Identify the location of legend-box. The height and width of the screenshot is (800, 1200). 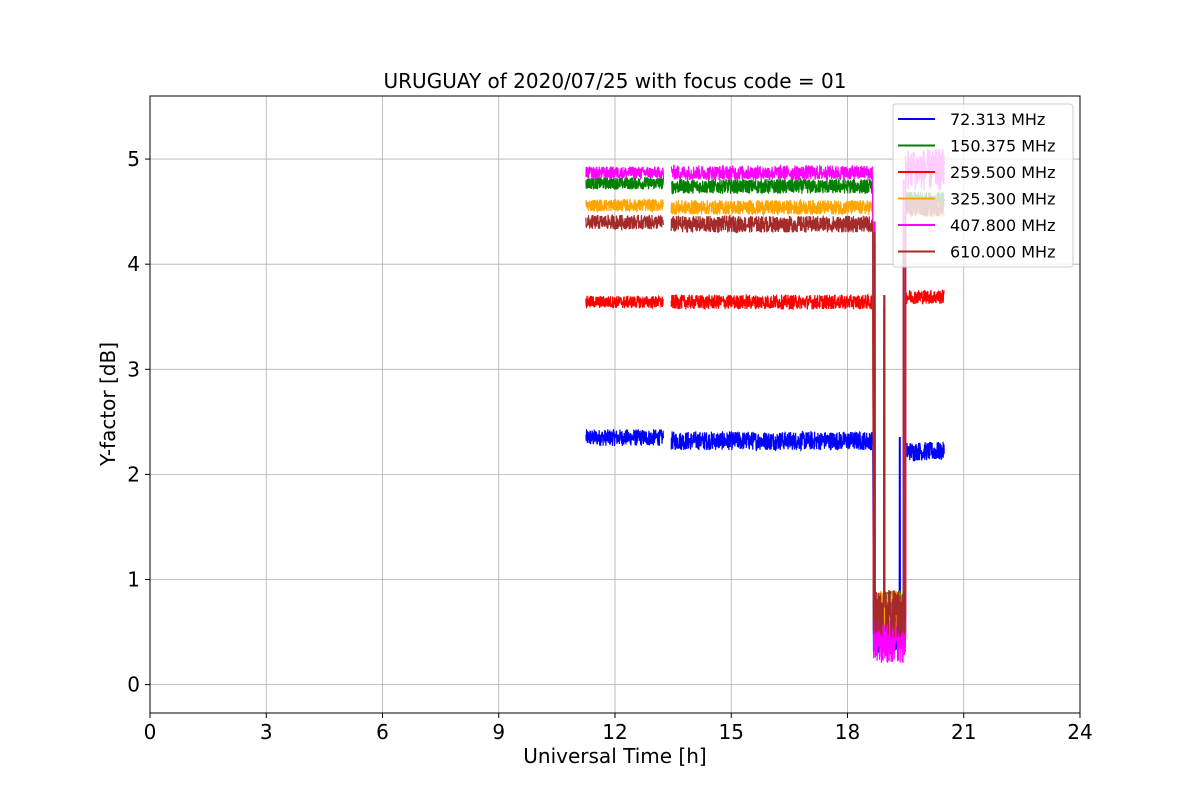
(983, 185).